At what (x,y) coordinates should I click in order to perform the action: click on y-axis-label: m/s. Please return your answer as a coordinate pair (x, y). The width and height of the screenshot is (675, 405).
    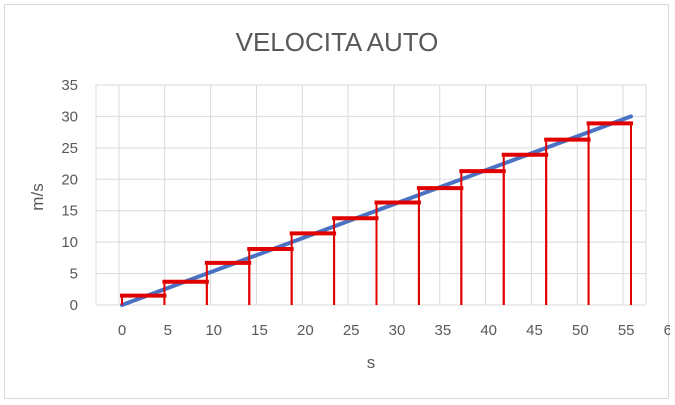
    Looking at the image, I should click on (37, 196).